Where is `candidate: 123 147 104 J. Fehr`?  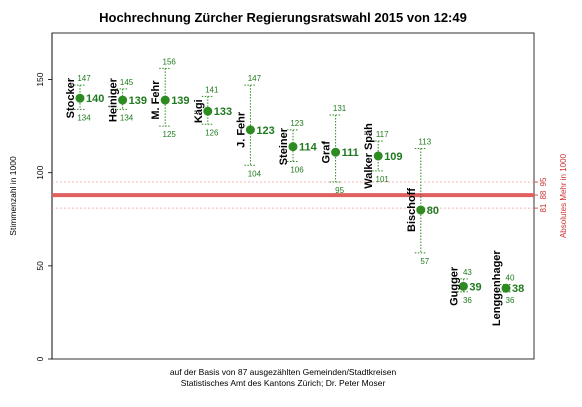 candidate: 123 147 104 J. Fehr is located at coordinates (254, 126).